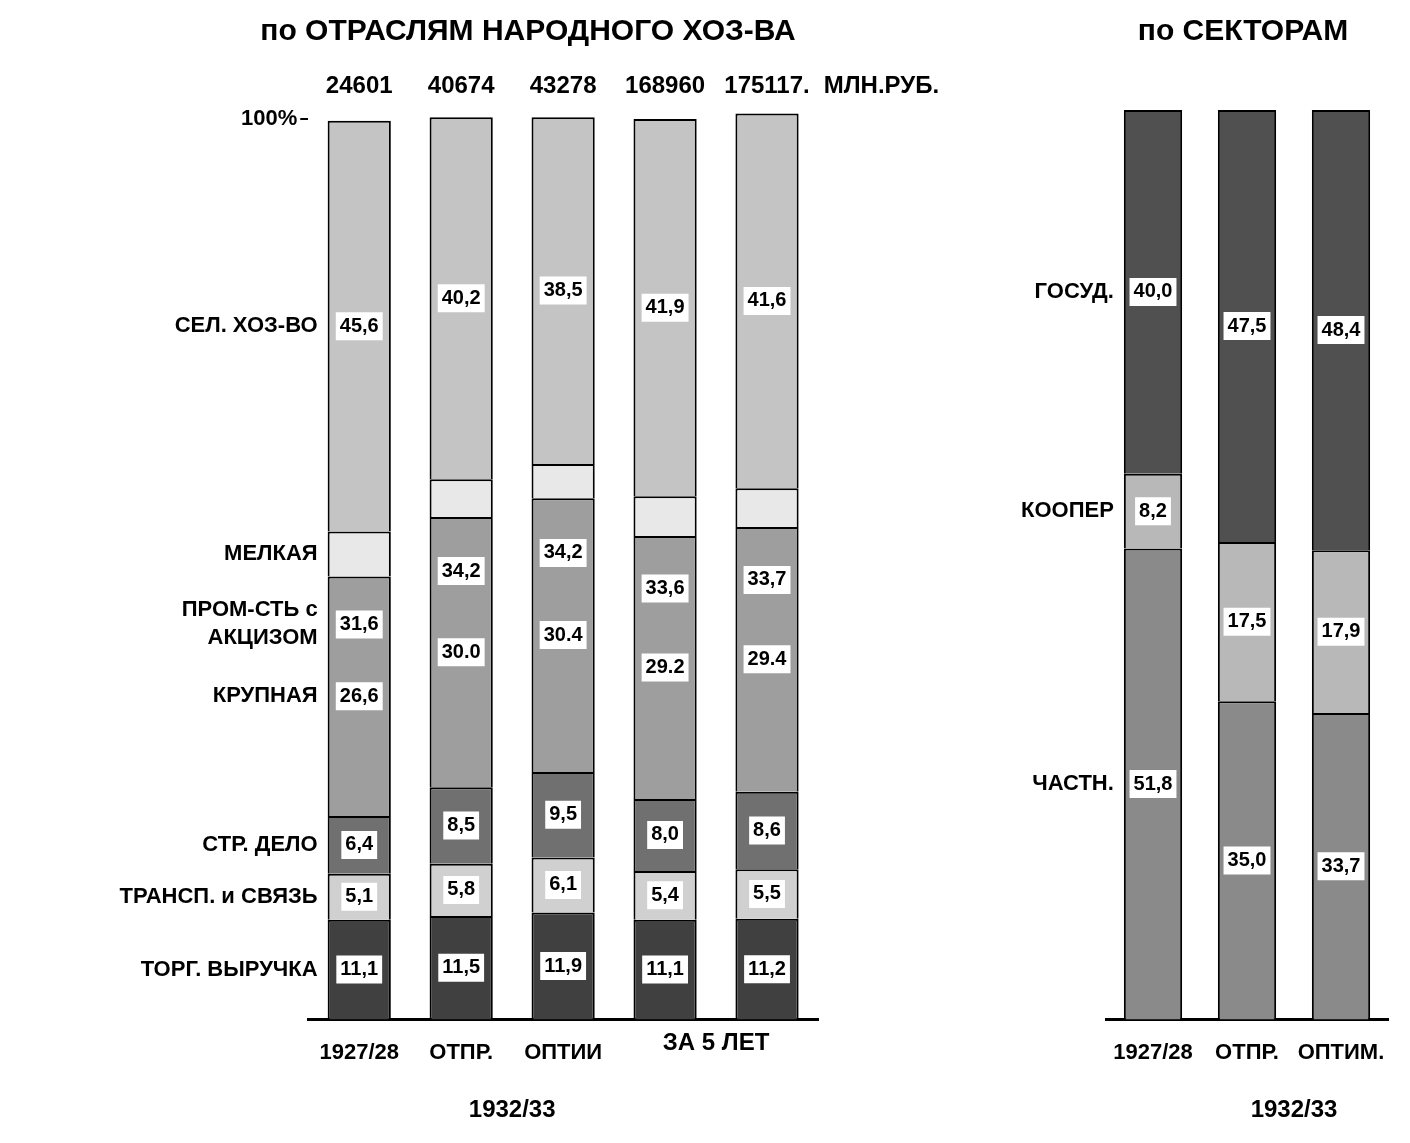 The width and height of the screenshot is (1410, 1143). What do you see at coordinates (881, 84) in the screenshot?
I see `text: МЛН.РУБ.` at bounding box center [881, 84].